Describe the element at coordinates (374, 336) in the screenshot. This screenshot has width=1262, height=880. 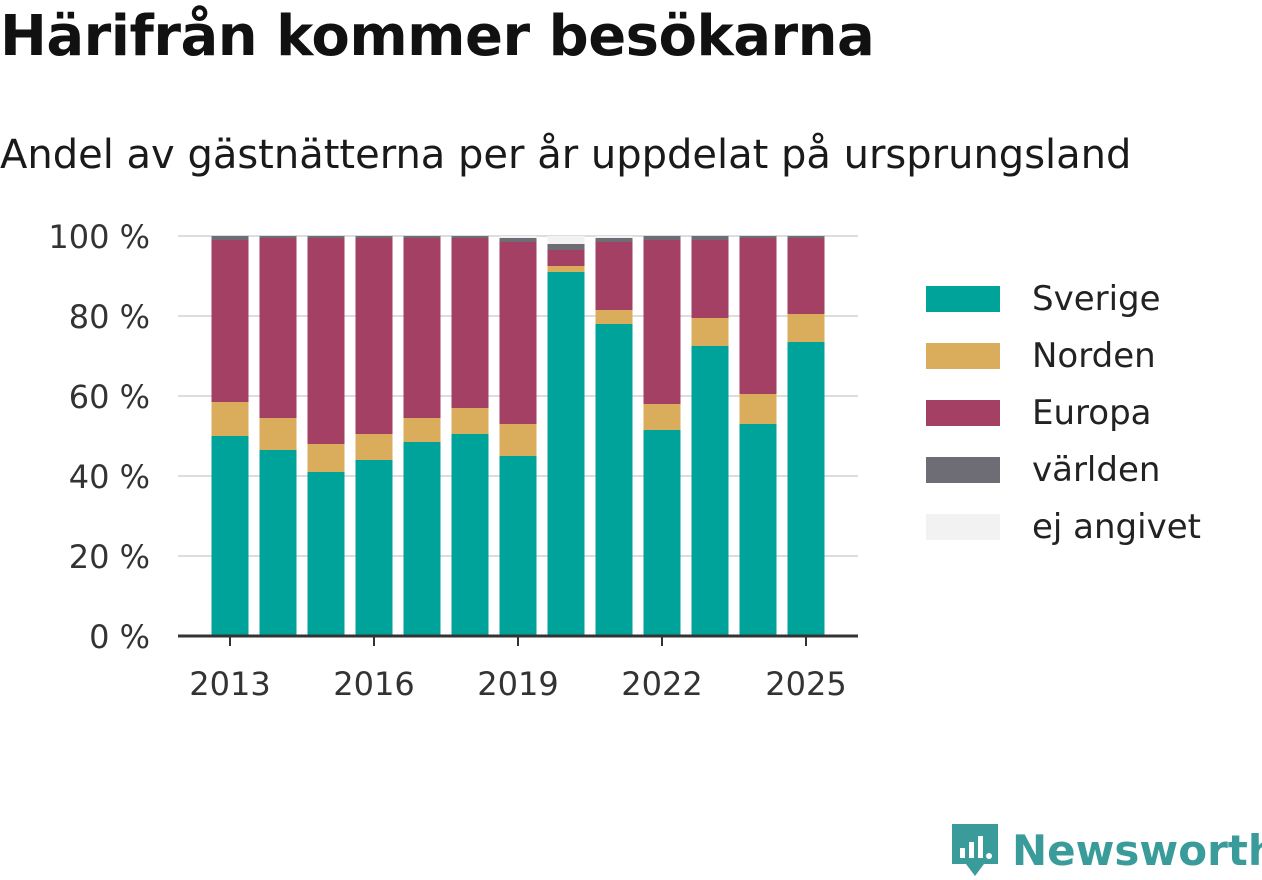
I see `bar-2016-Europa` at that location.